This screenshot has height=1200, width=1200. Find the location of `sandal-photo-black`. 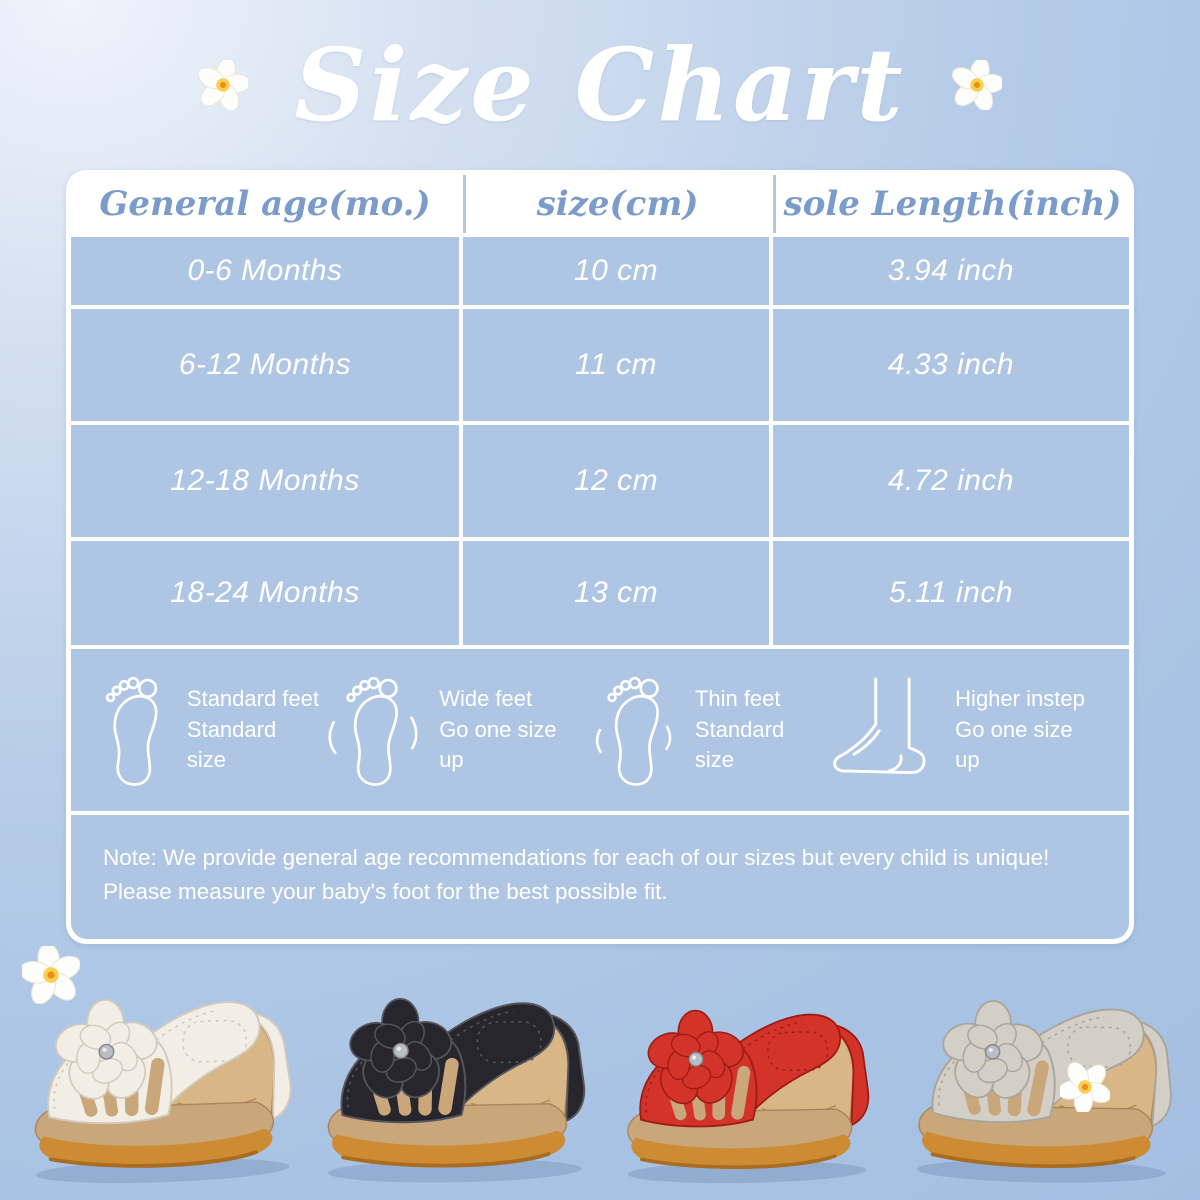

sandal-photo-black is located at coordinates (453, 1070).